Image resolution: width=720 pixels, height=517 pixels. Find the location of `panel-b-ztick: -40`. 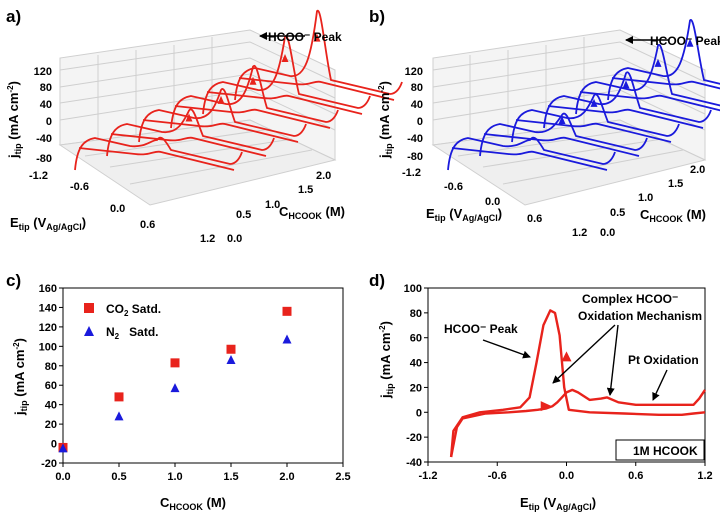

panel-b-ztick: -40 is located at coordinates (415, 139).